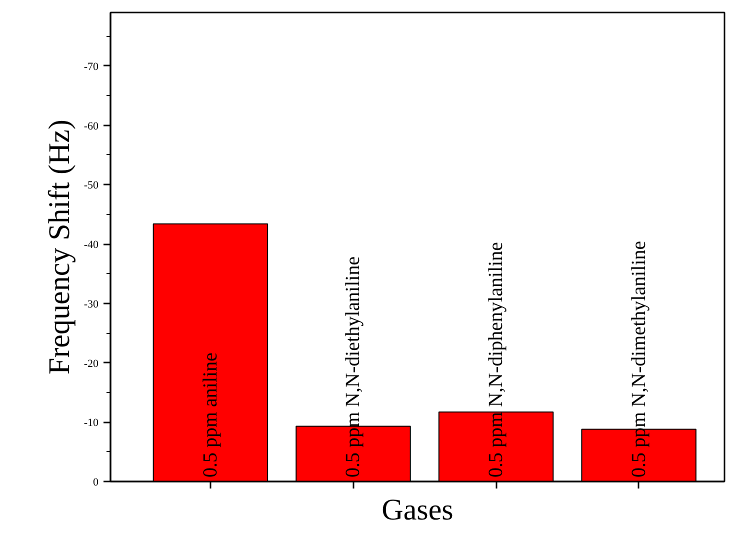 This screenshot has width=732, height=539. I want to click on y-tick-label: -60, so click(91, 126).